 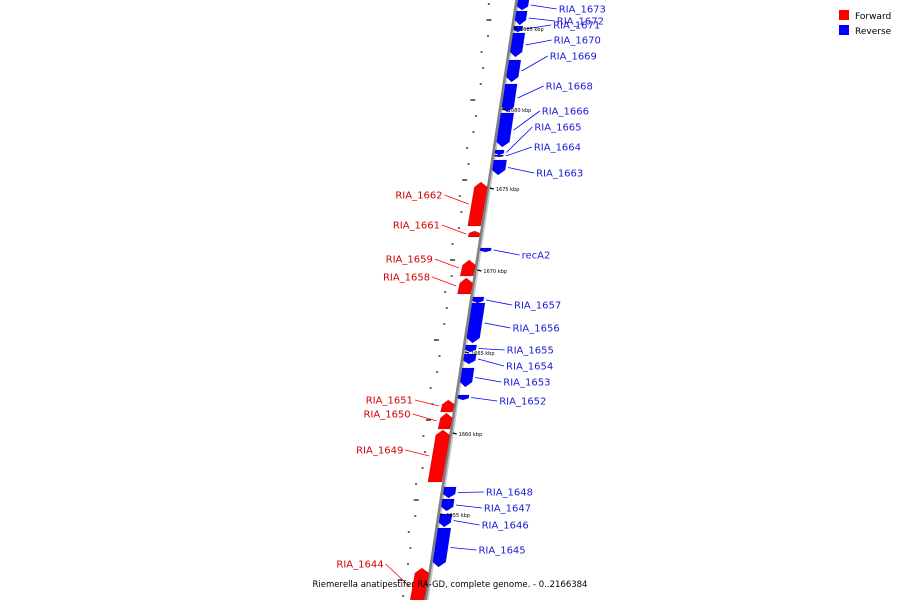 I want to click on gene-ria_1661: RIA_1661, so click(x=437, y=229).